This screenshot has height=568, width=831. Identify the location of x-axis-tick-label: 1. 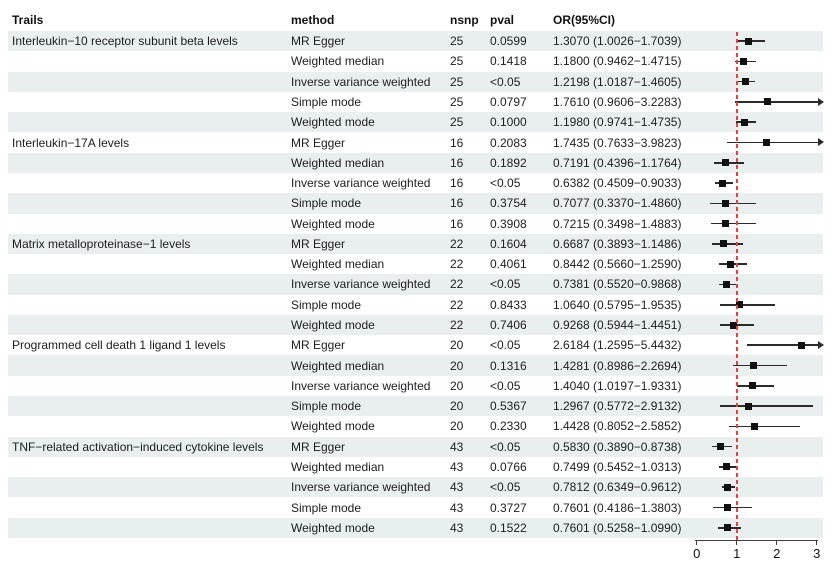
(737, 553).